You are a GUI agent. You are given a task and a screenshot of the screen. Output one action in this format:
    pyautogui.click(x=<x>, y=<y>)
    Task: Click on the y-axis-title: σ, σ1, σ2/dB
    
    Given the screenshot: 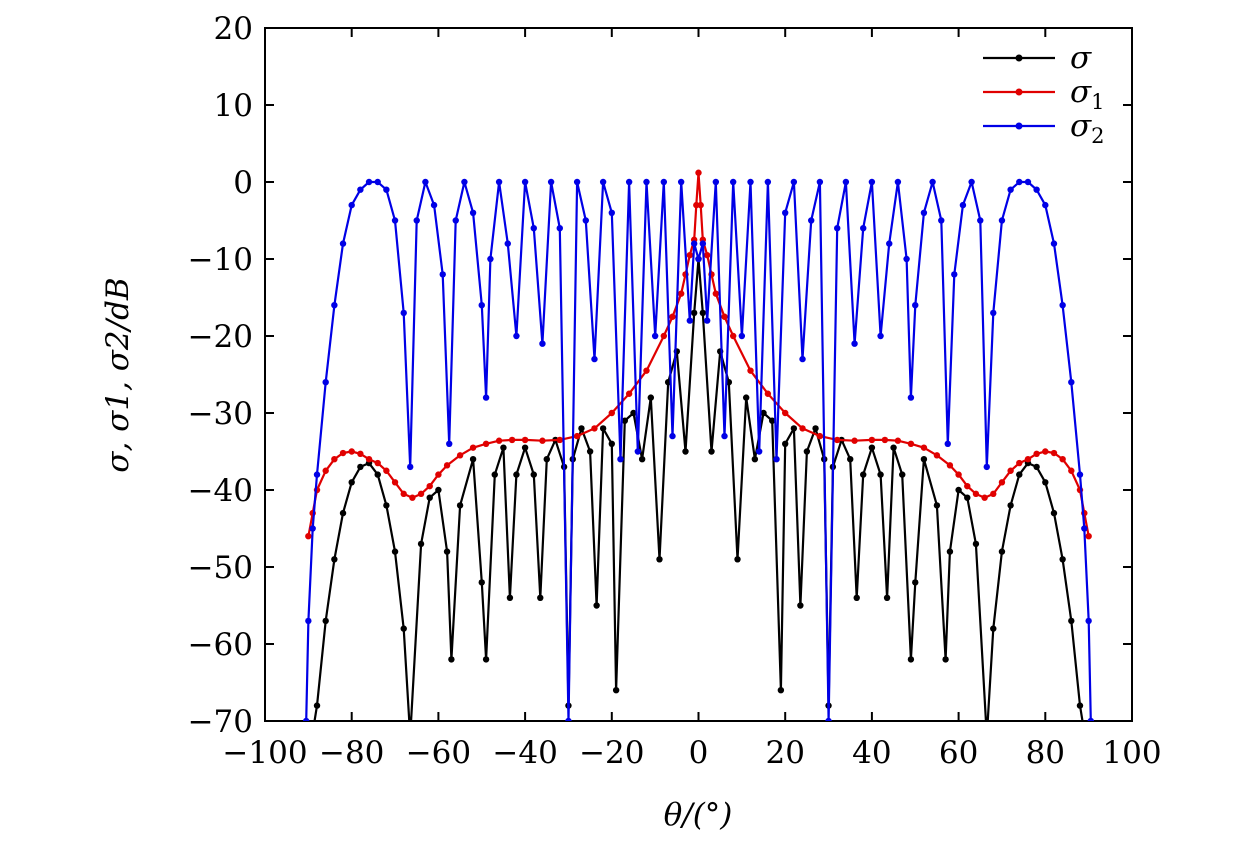 What is the action you would take?
    pyautogui.click(x=118, y=374)
    